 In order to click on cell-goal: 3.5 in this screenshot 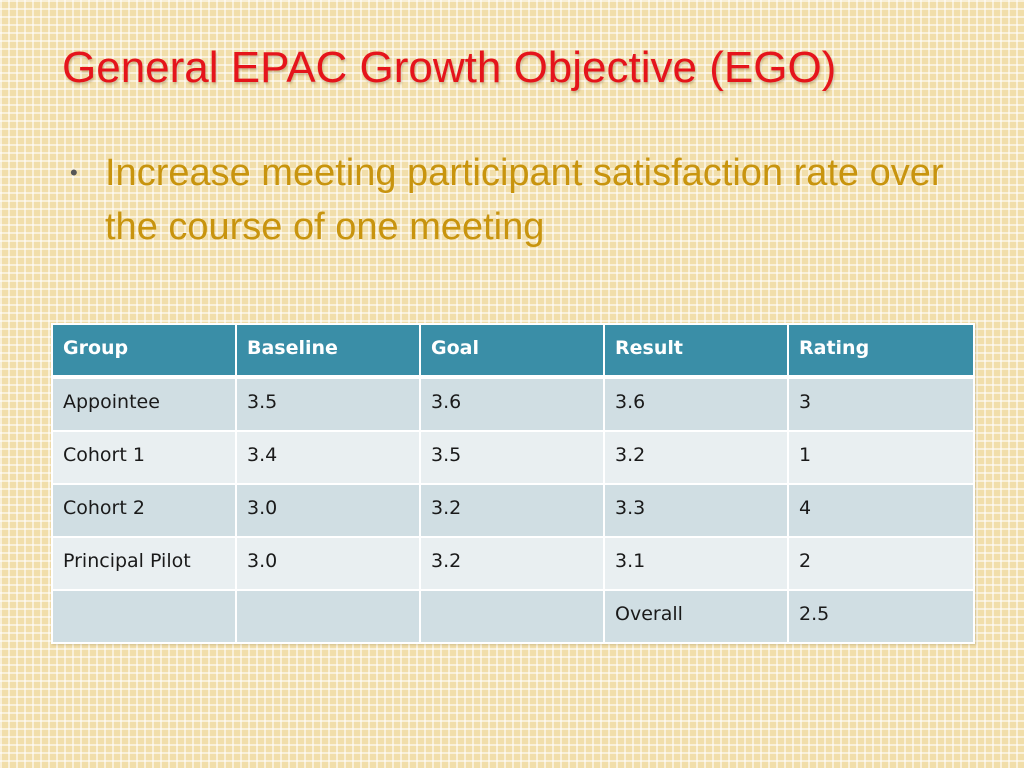, I will do `click(512, 457)`.